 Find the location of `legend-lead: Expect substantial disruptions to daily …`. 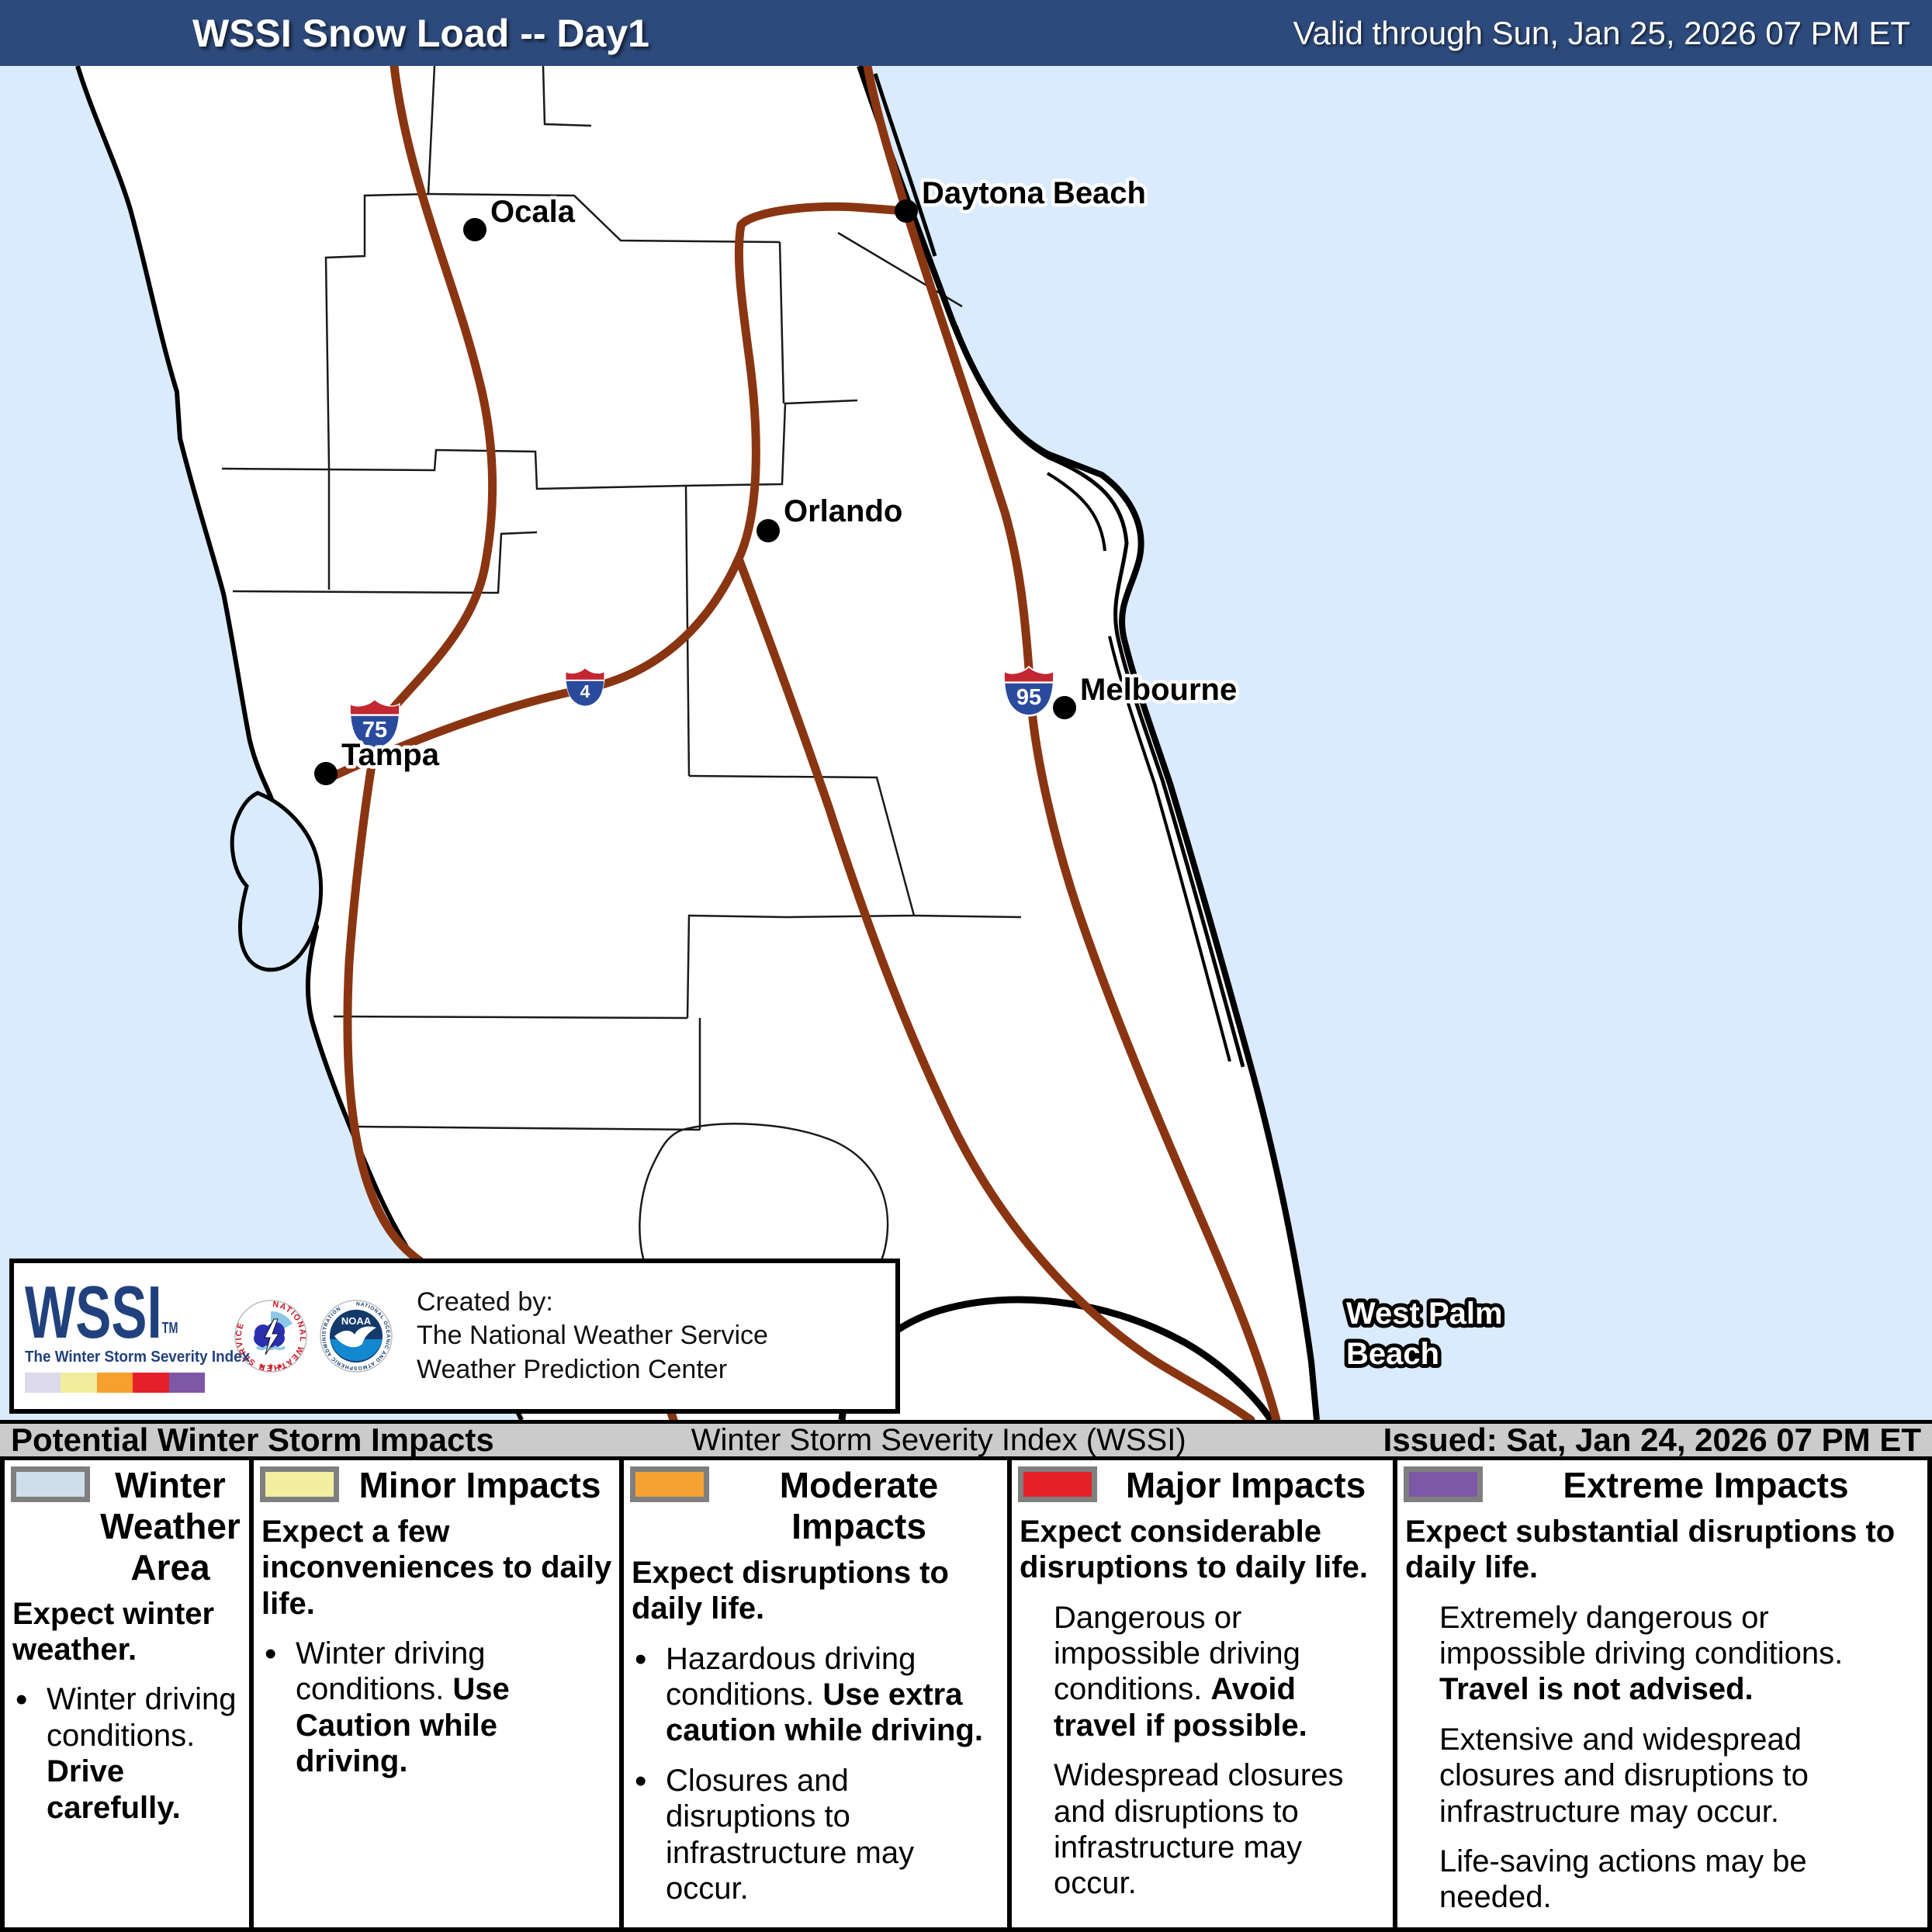

legend-lead: Expect substantial disruptions to daily … is located at coordinates (1650, 1549).